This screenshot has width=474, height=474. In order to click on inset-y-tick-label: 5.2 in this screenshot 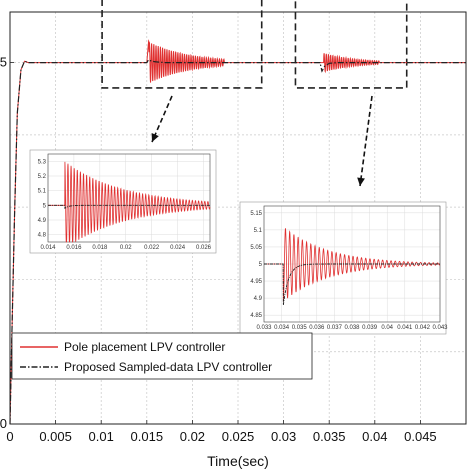, I will do `click(42, 177)`.